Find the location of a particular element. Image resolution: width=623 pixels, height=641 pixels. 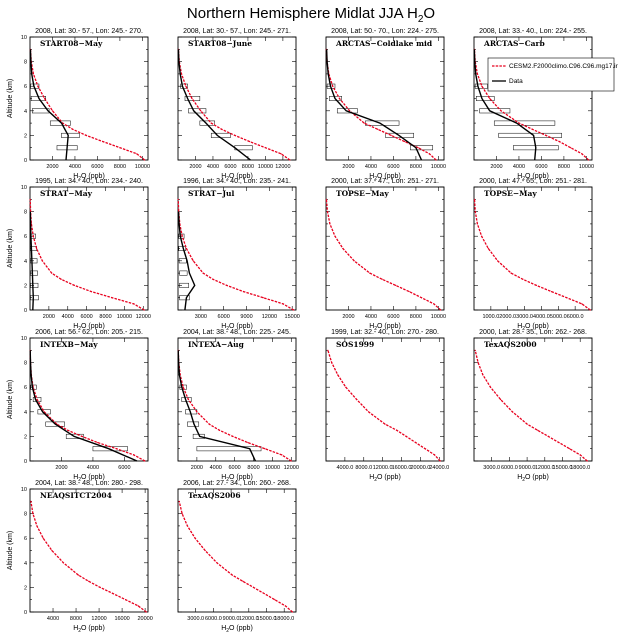

legend: CESM2.F2000climo.C96.C96.mg17.ir Data is located at coordinates (553, 74).